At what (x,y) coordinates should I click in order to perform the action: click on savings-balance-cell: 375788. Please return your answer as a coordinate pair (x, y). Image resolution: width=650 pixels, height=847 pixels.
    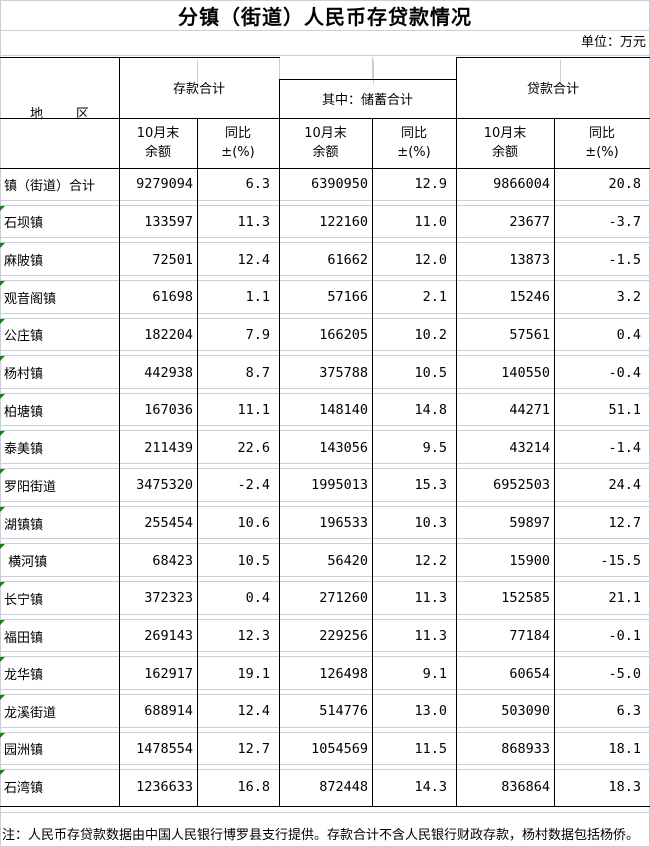
    Looking at the image, I should click on (343, 372).